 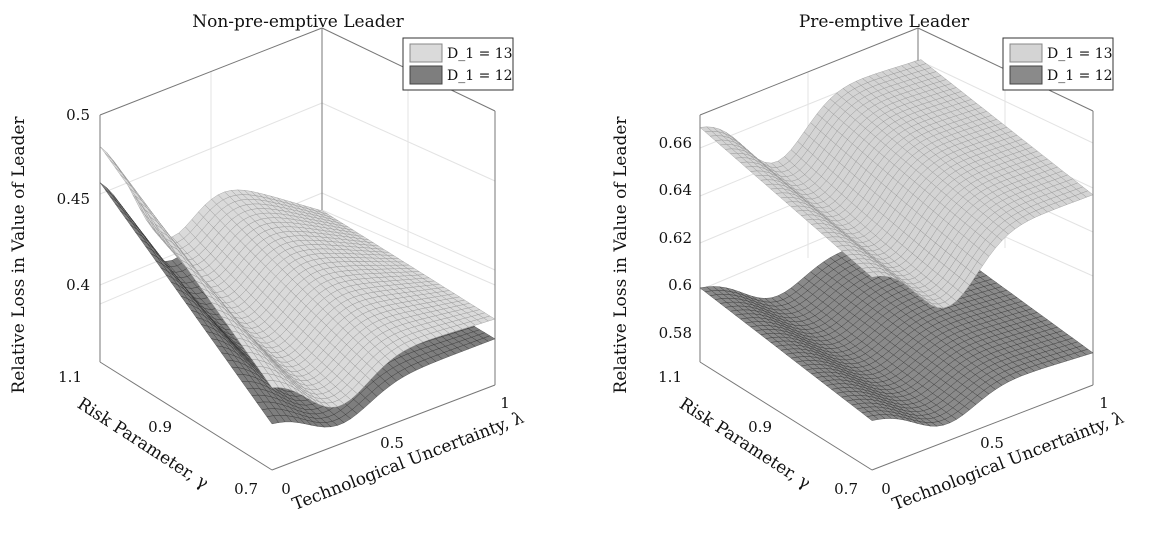 What do you see at coordinates (78, 115) in the screenshot?
I see `z-tick-label: 0.5` at bounding box center [78, 115].